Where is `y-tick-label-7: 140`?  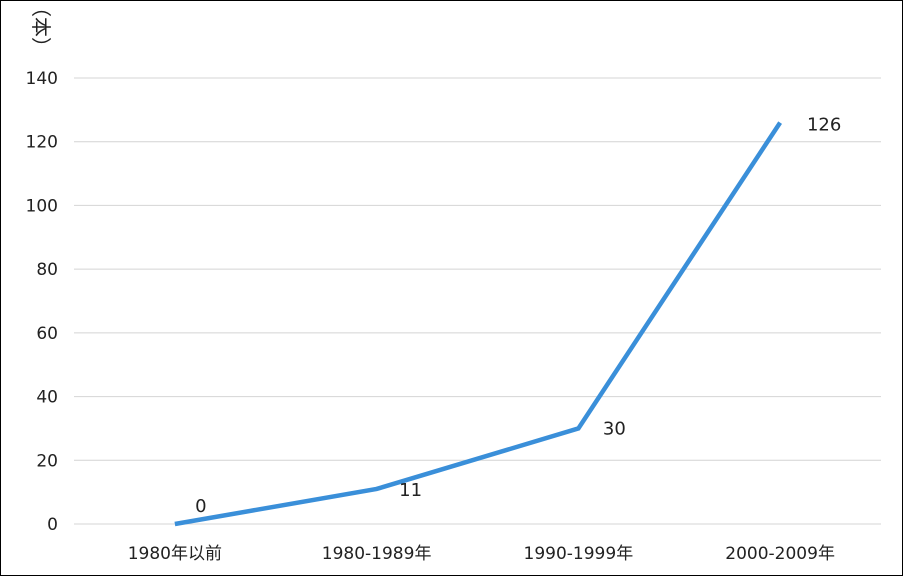 y-tick-label-7: 140 is located at coordinates (42, 79).